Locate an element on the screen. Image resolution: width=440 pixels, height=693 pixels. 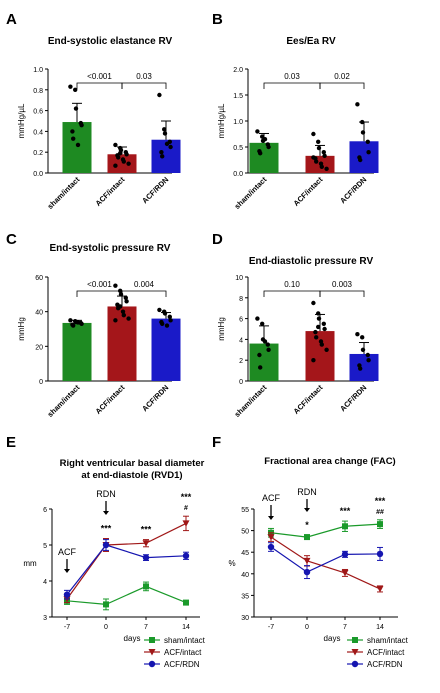
y-tick-label: 20 is located at coordinates (39, 347).